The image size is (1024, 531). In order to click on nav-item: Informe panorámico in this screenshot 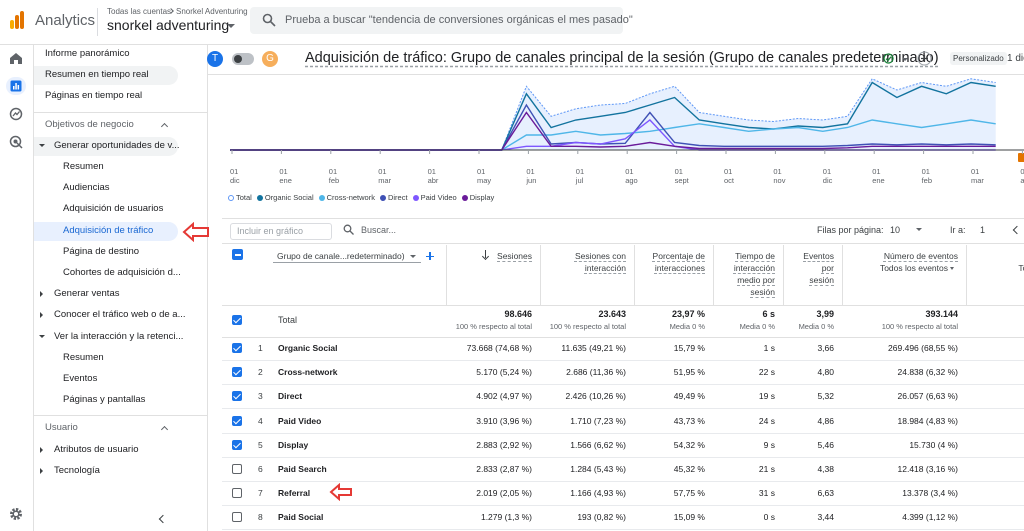, I will do `click(87, 53)`.